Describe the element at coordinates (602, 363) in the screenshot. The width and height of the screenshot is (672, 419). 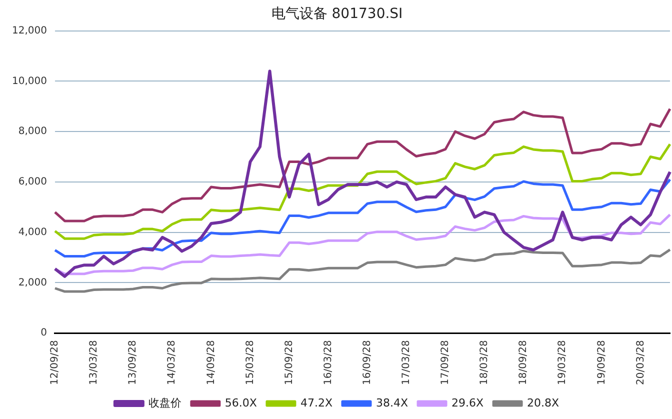
I see `x-tick-label: 19/09/28` at that location.